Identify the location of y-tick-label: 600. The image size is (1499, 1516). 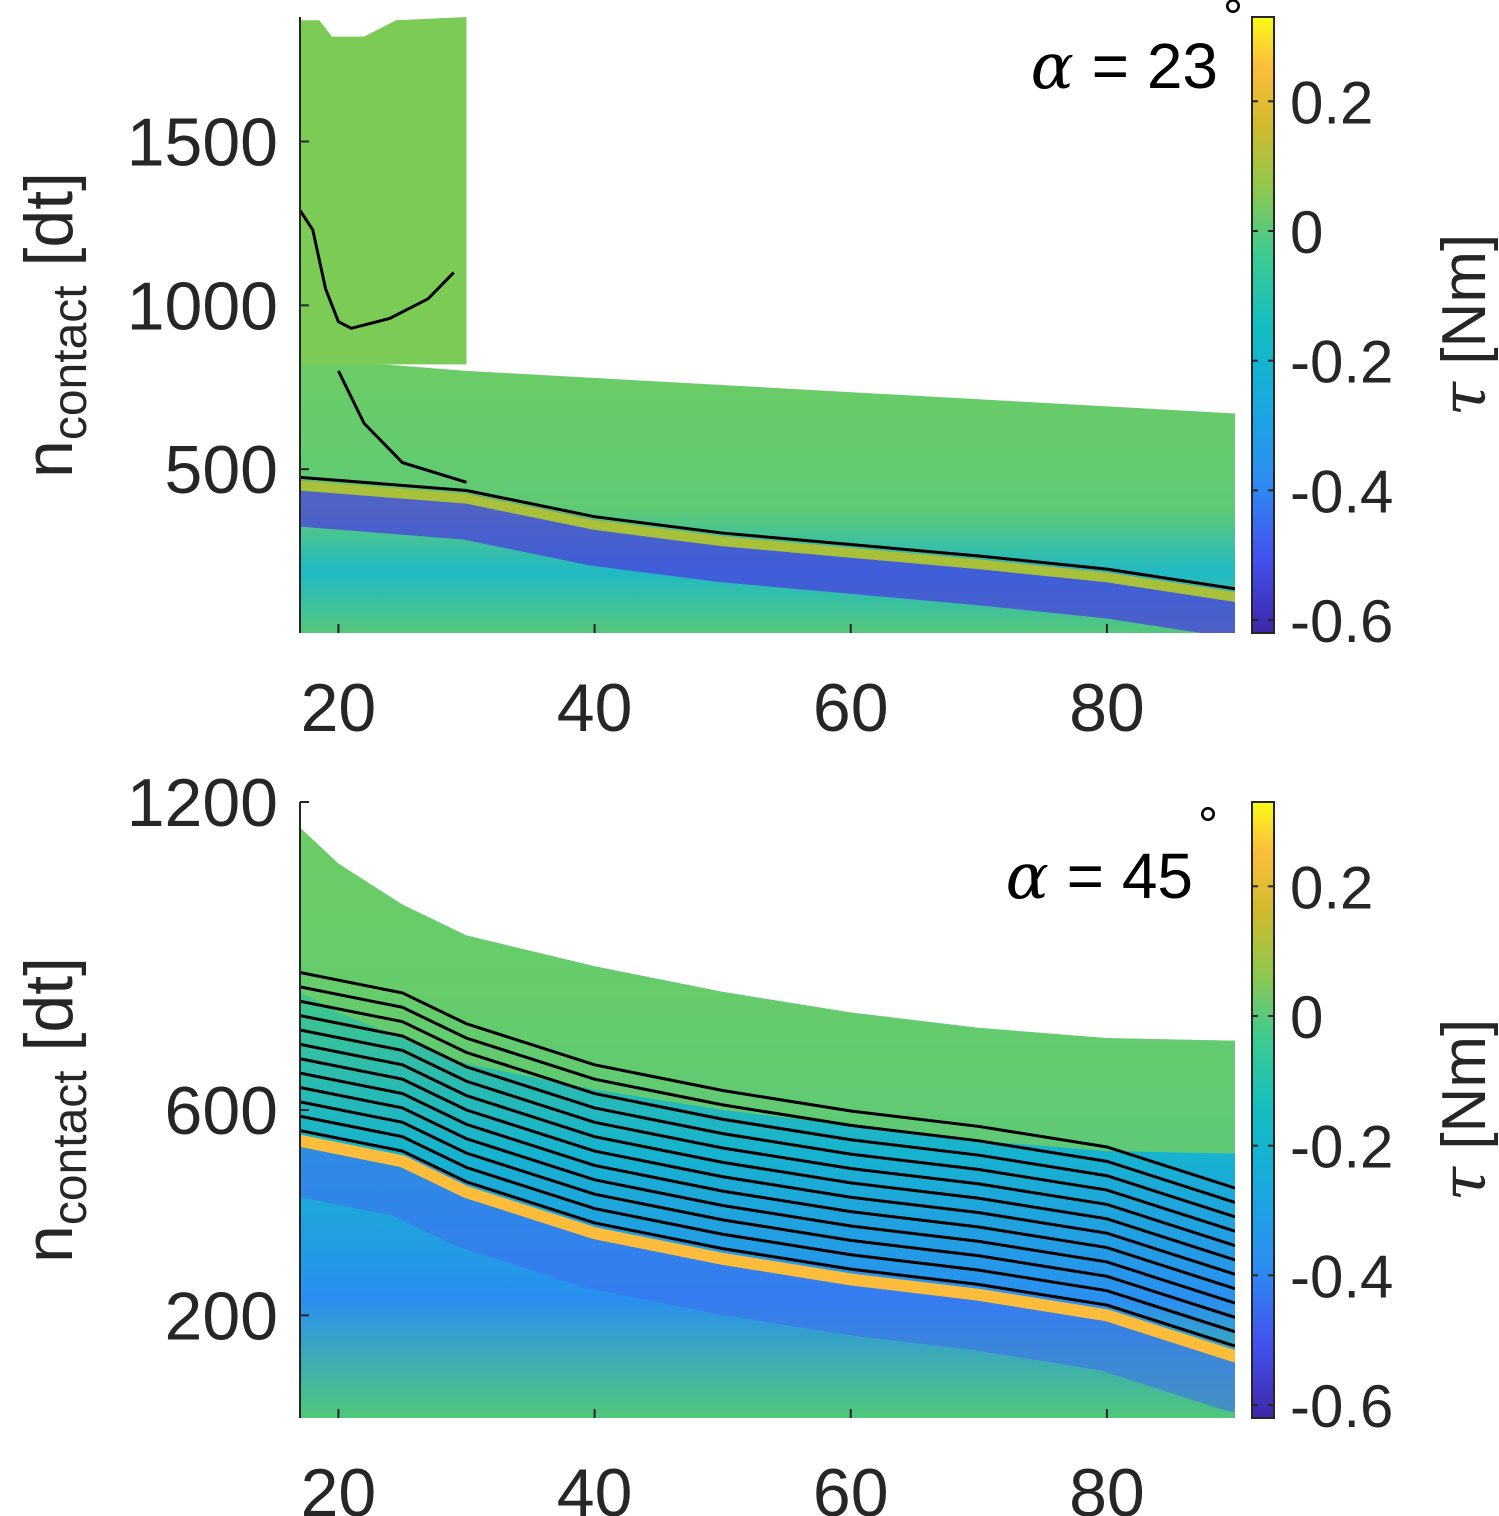
(221, 1111).